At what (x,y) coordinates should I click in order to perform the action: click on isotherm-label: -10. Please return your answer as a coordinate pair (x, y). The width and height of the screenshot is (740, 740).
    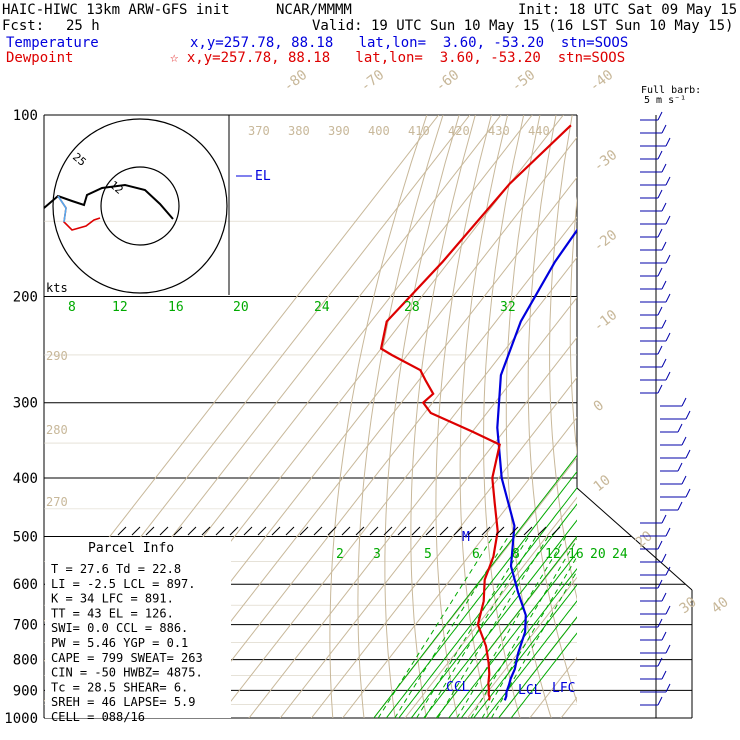
    Looking at the image, I should click on (606, 321).